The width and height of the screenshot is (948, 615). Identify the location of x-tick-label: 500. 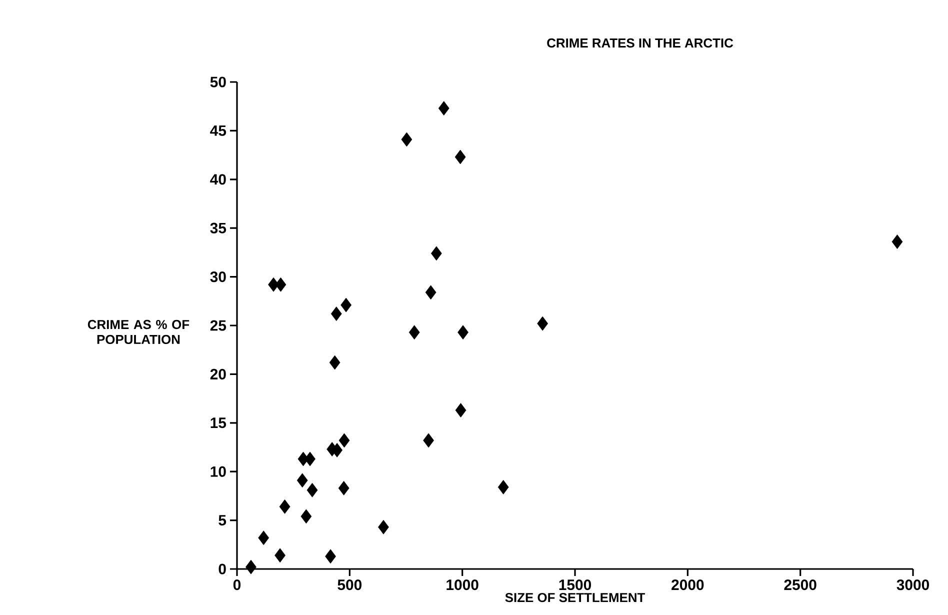
(350, 585).